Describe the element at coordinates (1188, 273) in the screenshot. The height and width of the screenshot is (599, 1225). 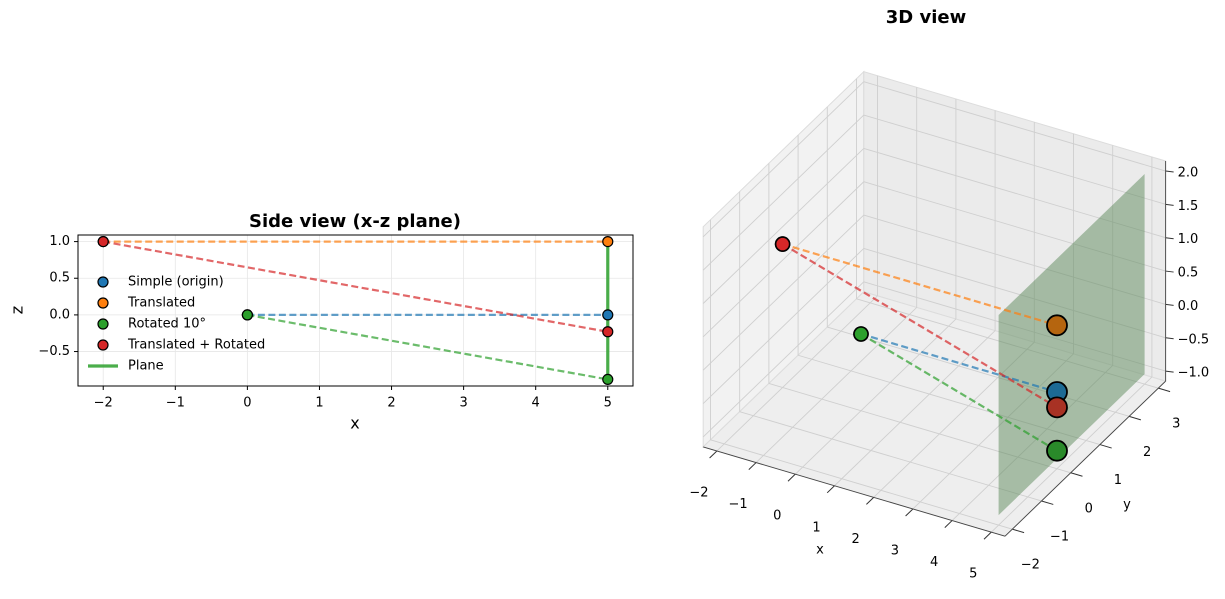
I see `z-tick-label: 0.5` at that location.